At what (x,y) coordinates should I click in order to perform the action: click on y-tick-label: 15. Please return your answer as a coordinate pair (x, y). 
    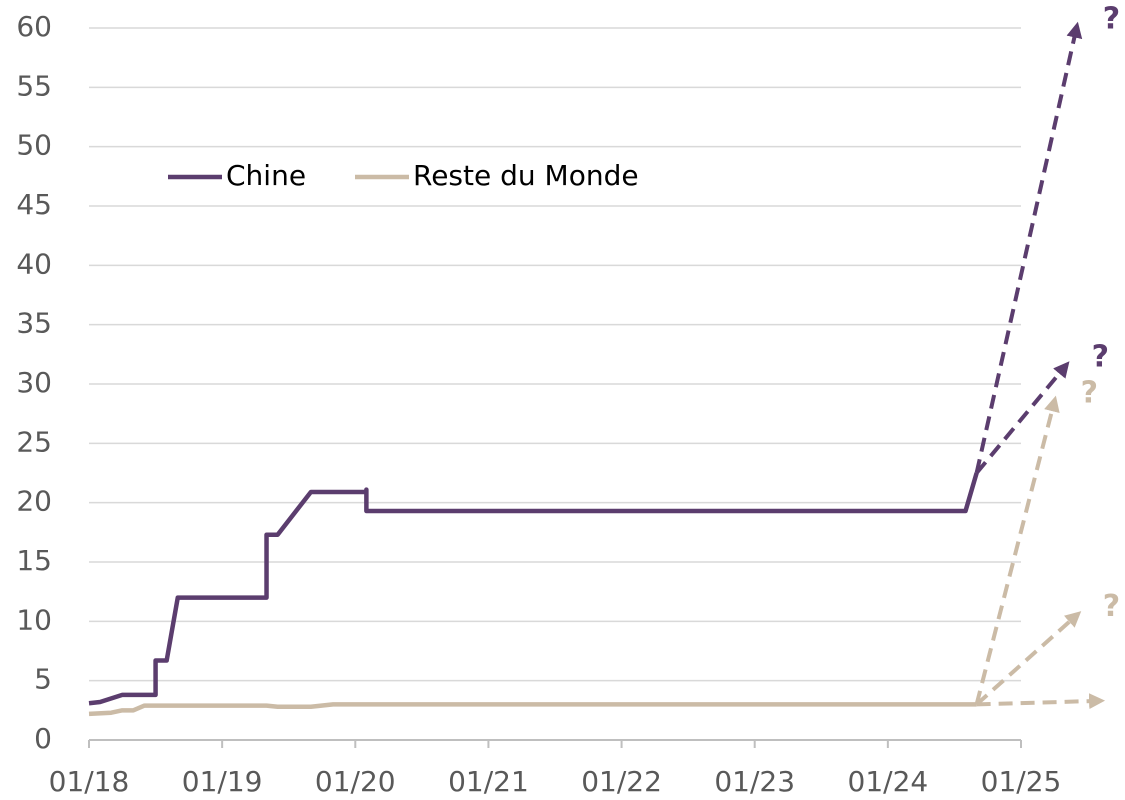
    Looking at the image, I should click on (34, 560).